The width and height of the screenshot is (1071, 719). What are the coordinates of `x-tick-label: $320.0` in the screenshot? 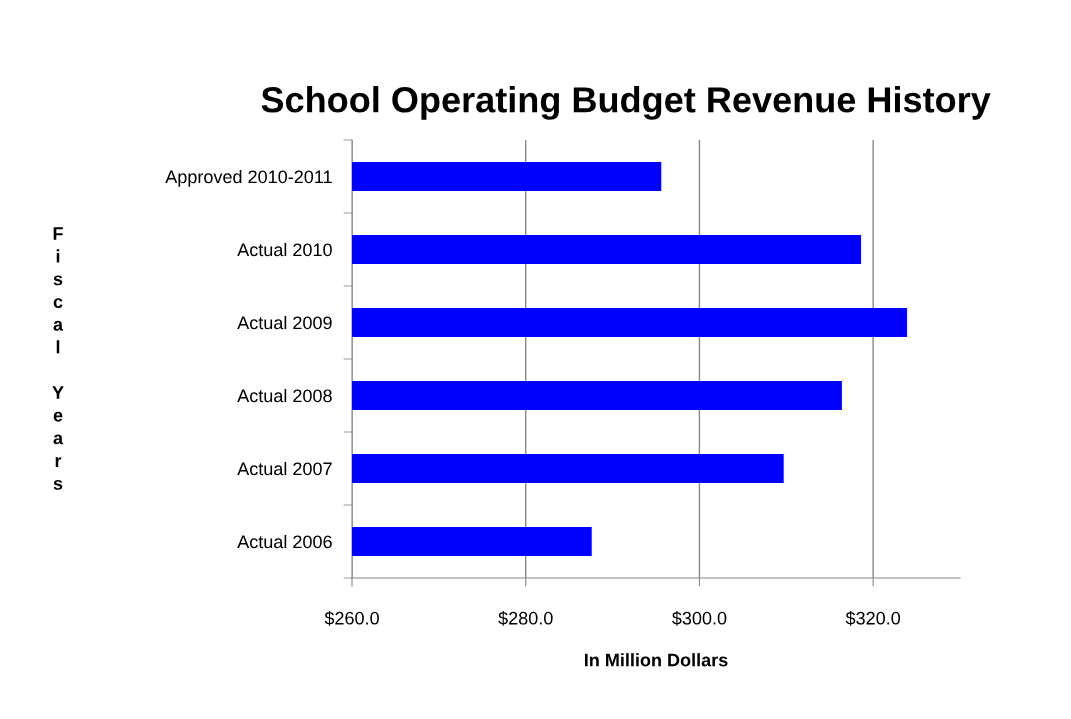 It's located at (873, 618).